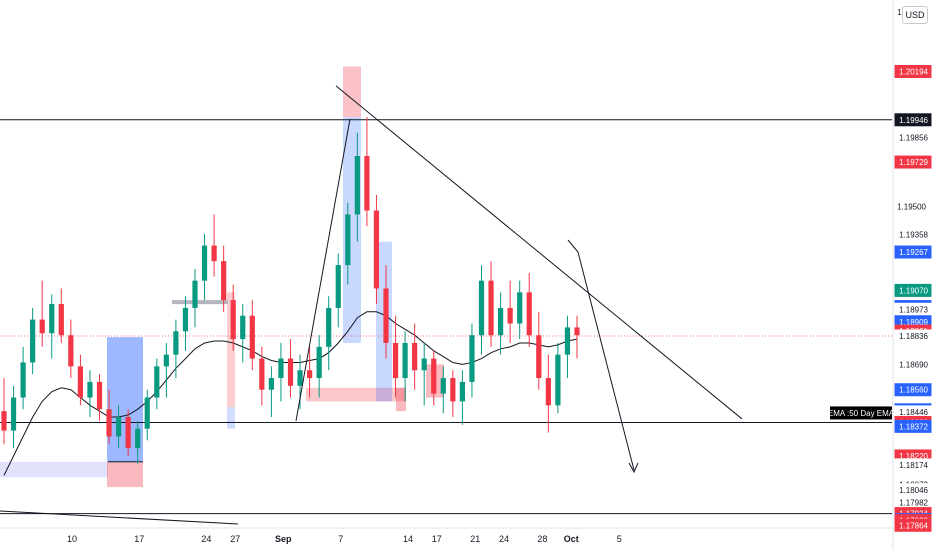 The width and height of the screenshot is (932, 555). I want to click on lower-trendline, so click(119, 517).